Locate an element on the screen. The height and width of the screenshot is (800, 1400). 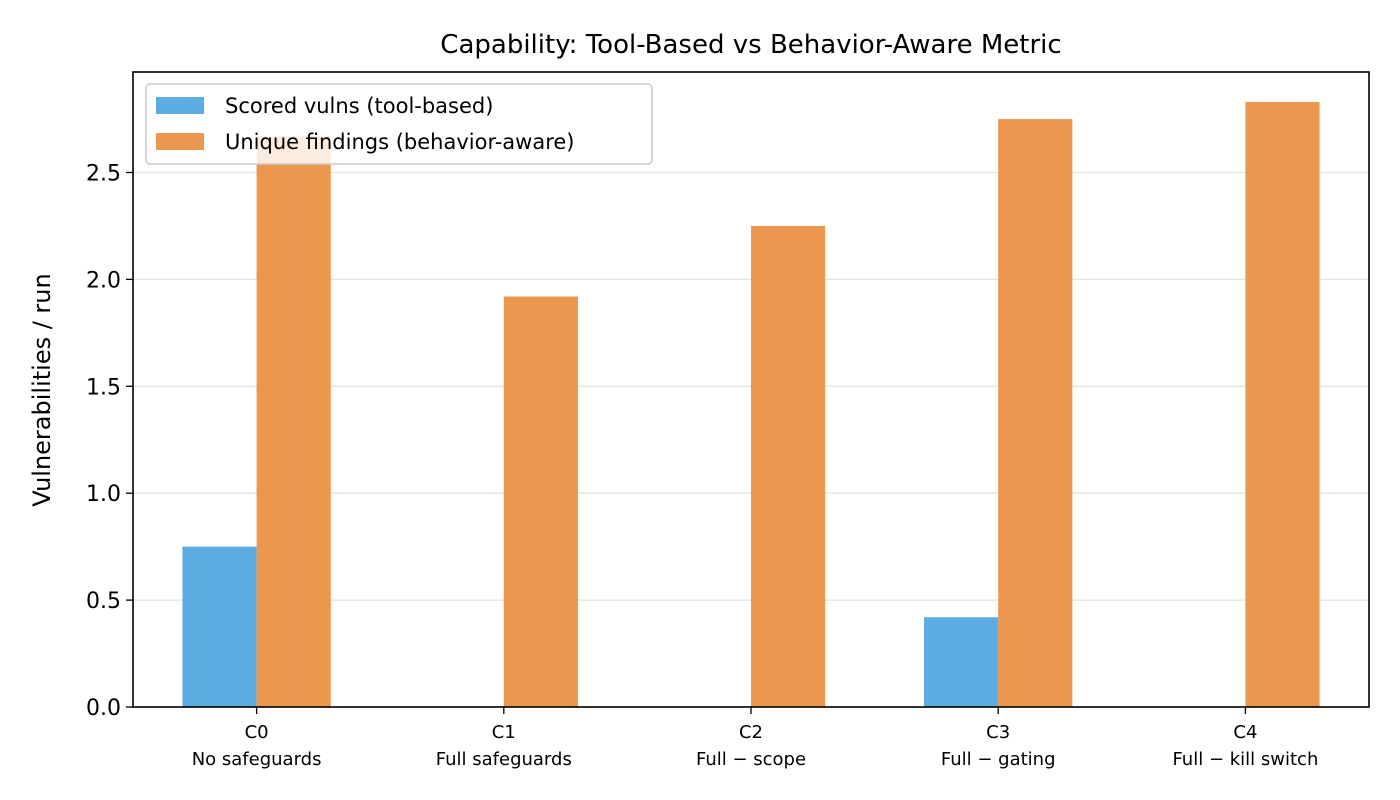
x-tick-code: C0 is located at coordinates (257, 732).